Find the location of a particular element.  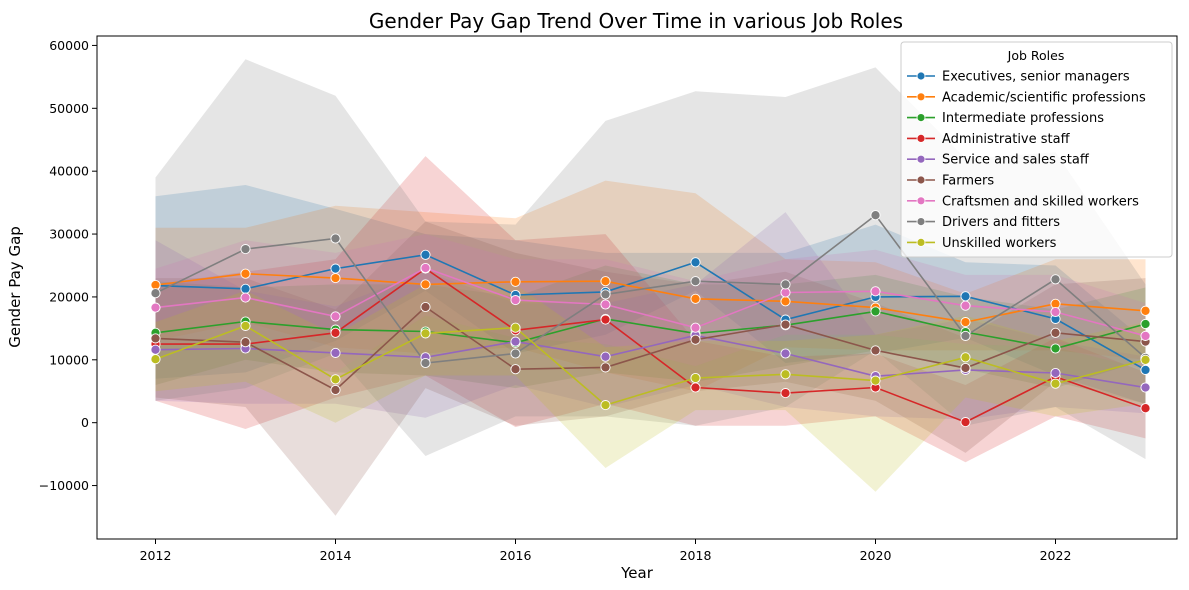

legend-label-4: Service and sales staff is located at coordinates (1016, 160).